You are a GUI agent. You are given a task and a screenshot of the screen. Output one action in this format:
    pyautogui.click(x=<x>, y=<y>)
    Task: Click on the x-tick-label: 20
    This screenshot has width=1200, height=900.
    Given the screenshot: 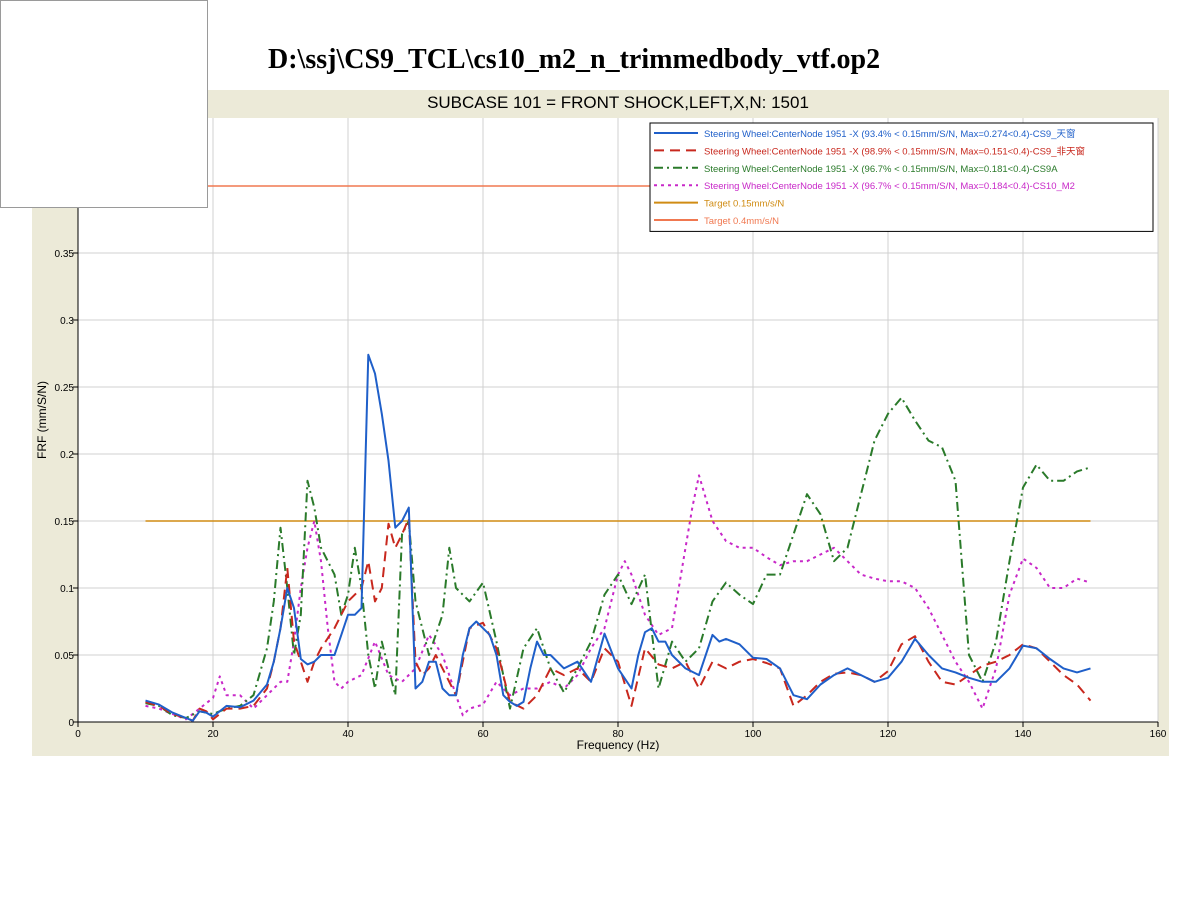 What is the action you would take?
    pyautogui.click(x=213, y=734)
    